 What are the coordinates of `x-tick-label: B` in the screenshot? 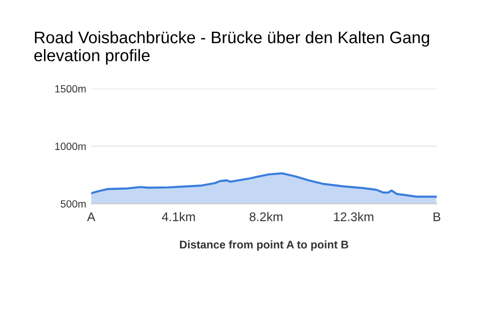 It's located at (437, 217).